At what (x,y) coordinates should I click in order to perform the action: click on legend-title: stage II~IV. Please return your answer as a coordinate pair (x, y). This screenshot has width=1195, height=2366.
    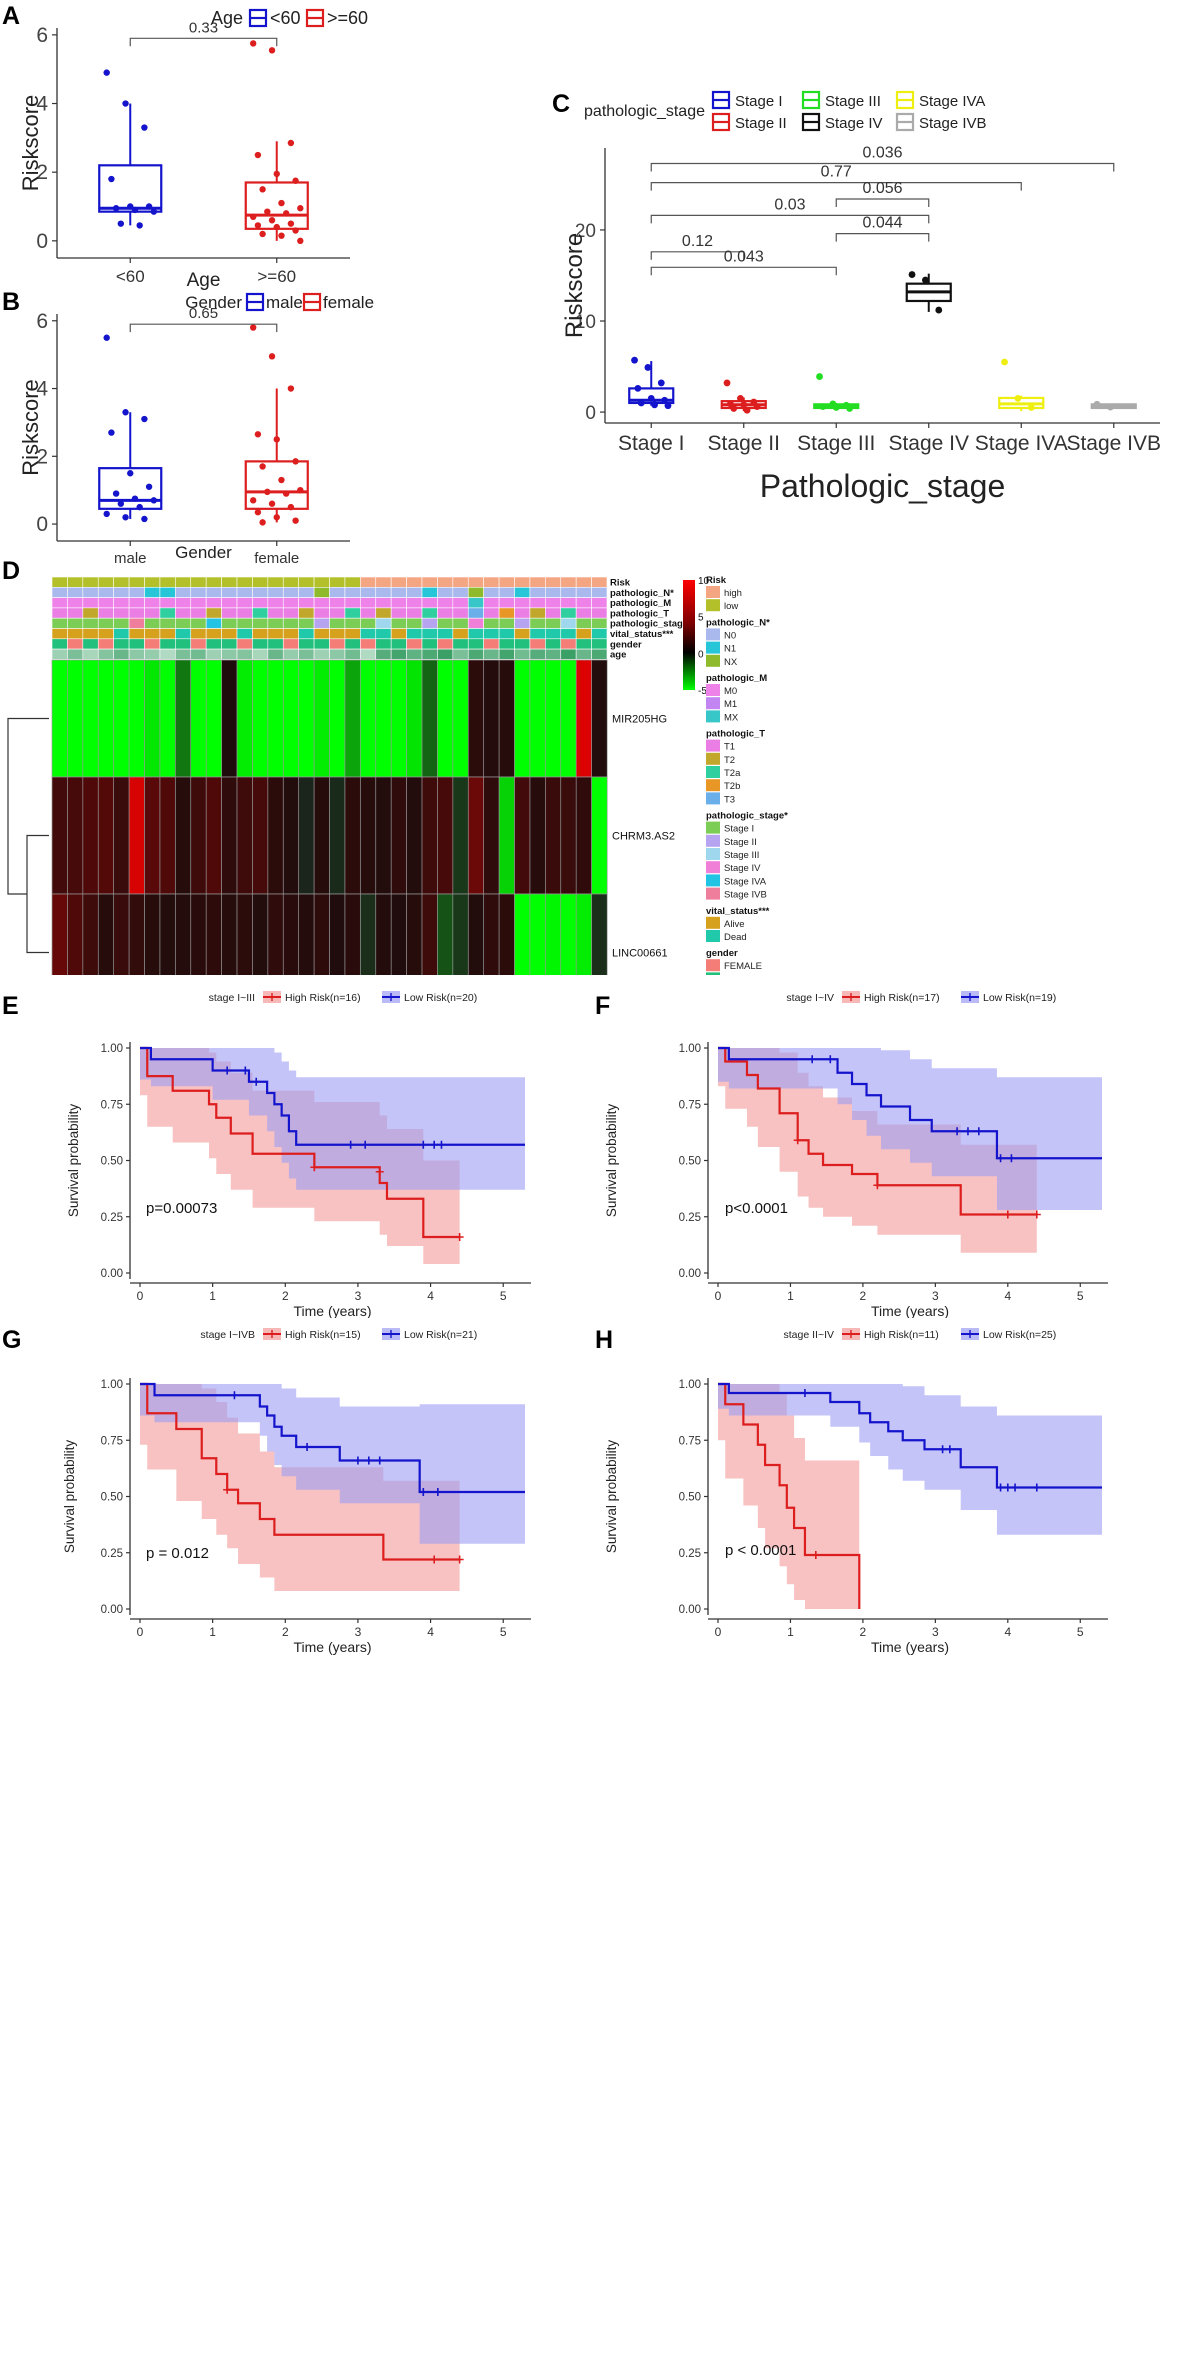
    Looking at the image, I should click on (809, 1335).